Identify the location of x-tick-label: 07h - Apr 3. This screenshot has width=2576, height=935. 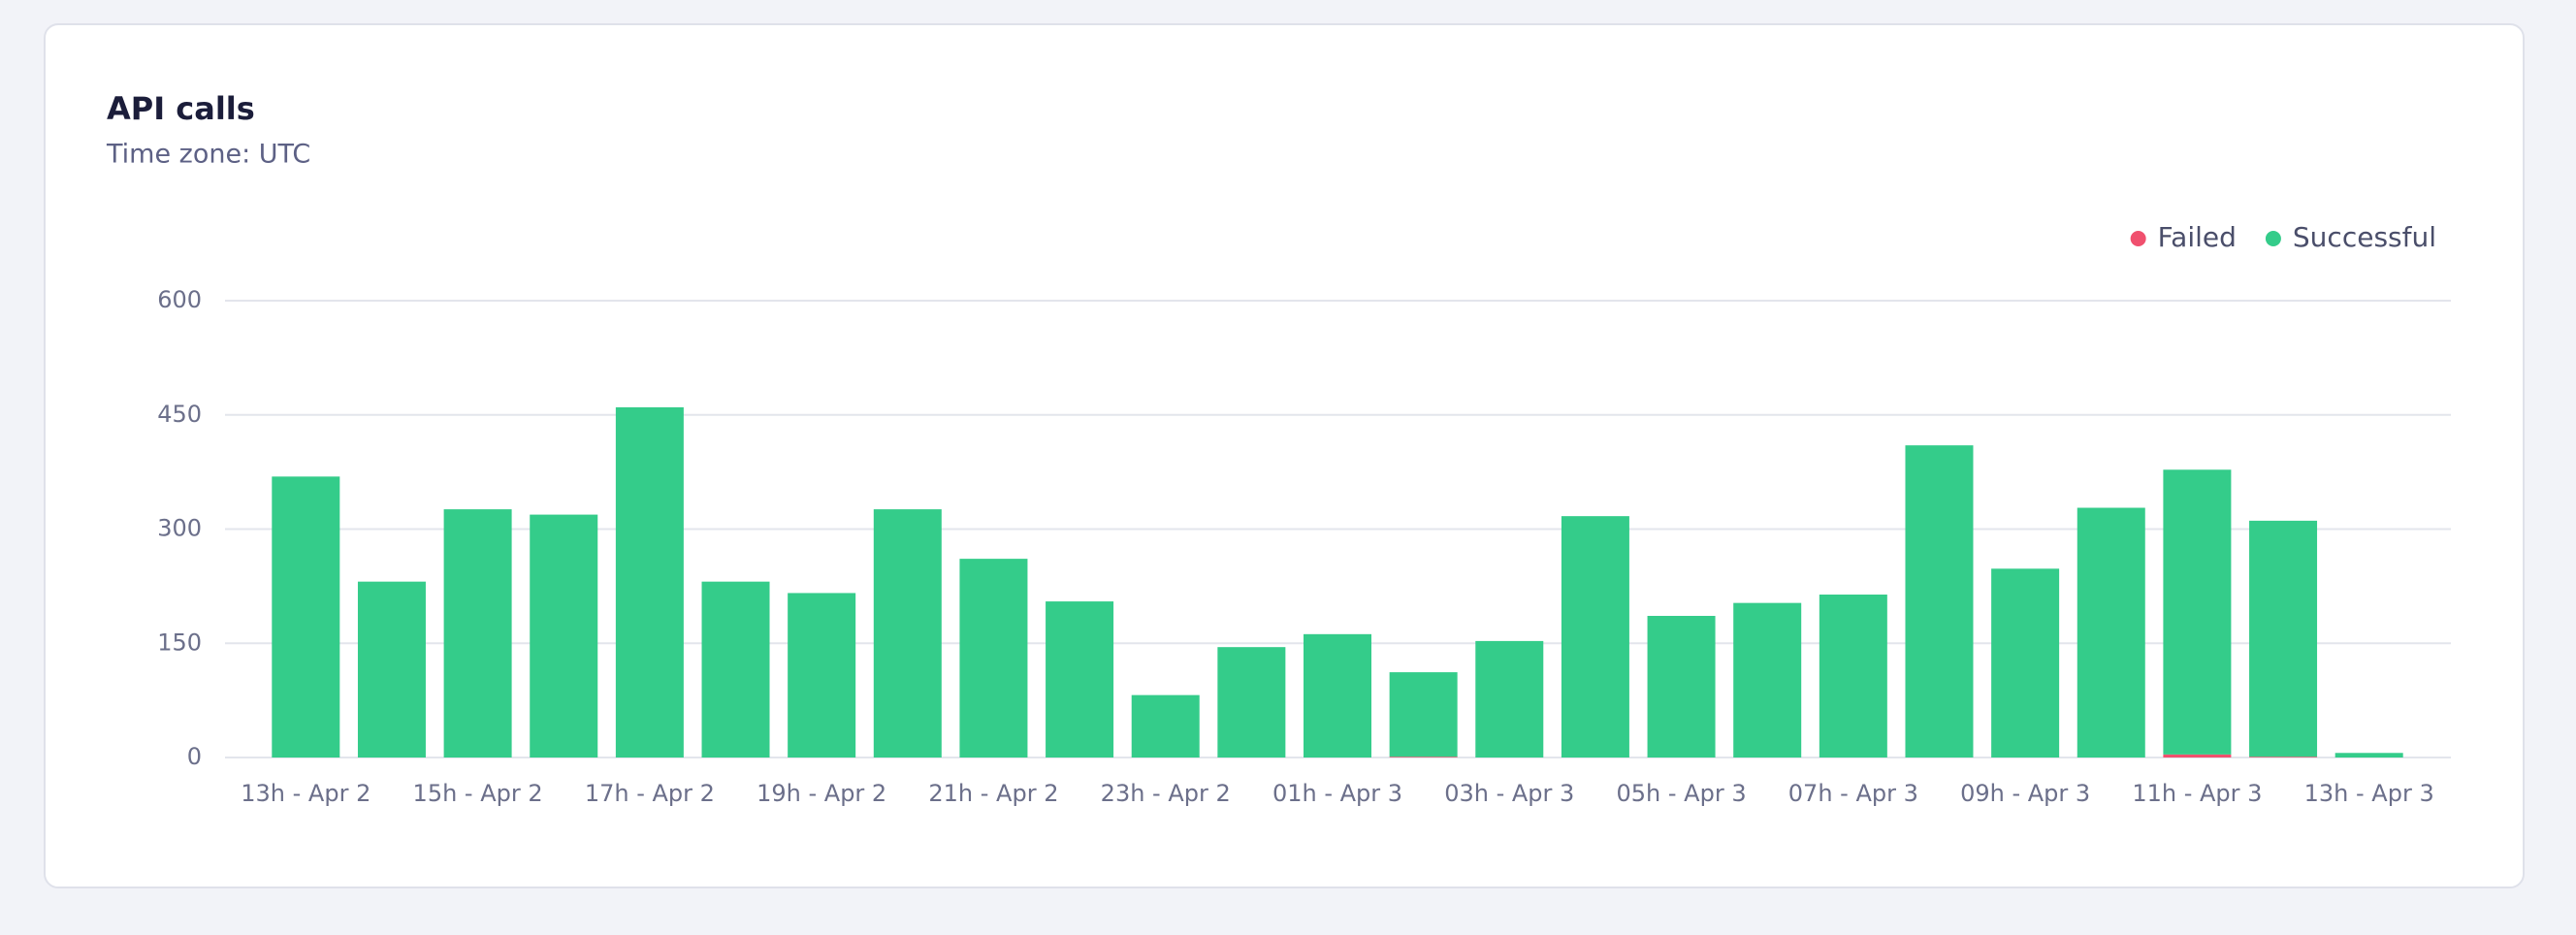
(1853, 793).